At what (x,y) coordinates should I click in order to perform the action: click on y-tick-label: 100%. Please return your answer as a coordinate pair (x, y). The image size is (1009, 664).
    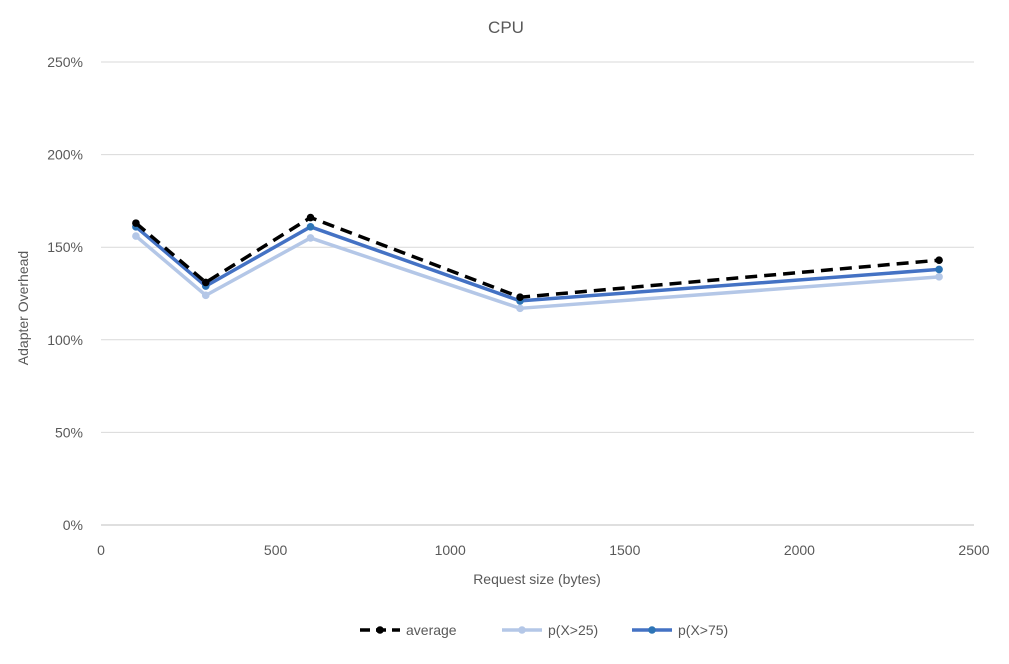
    Looking at the image, I should click on (65, 340).